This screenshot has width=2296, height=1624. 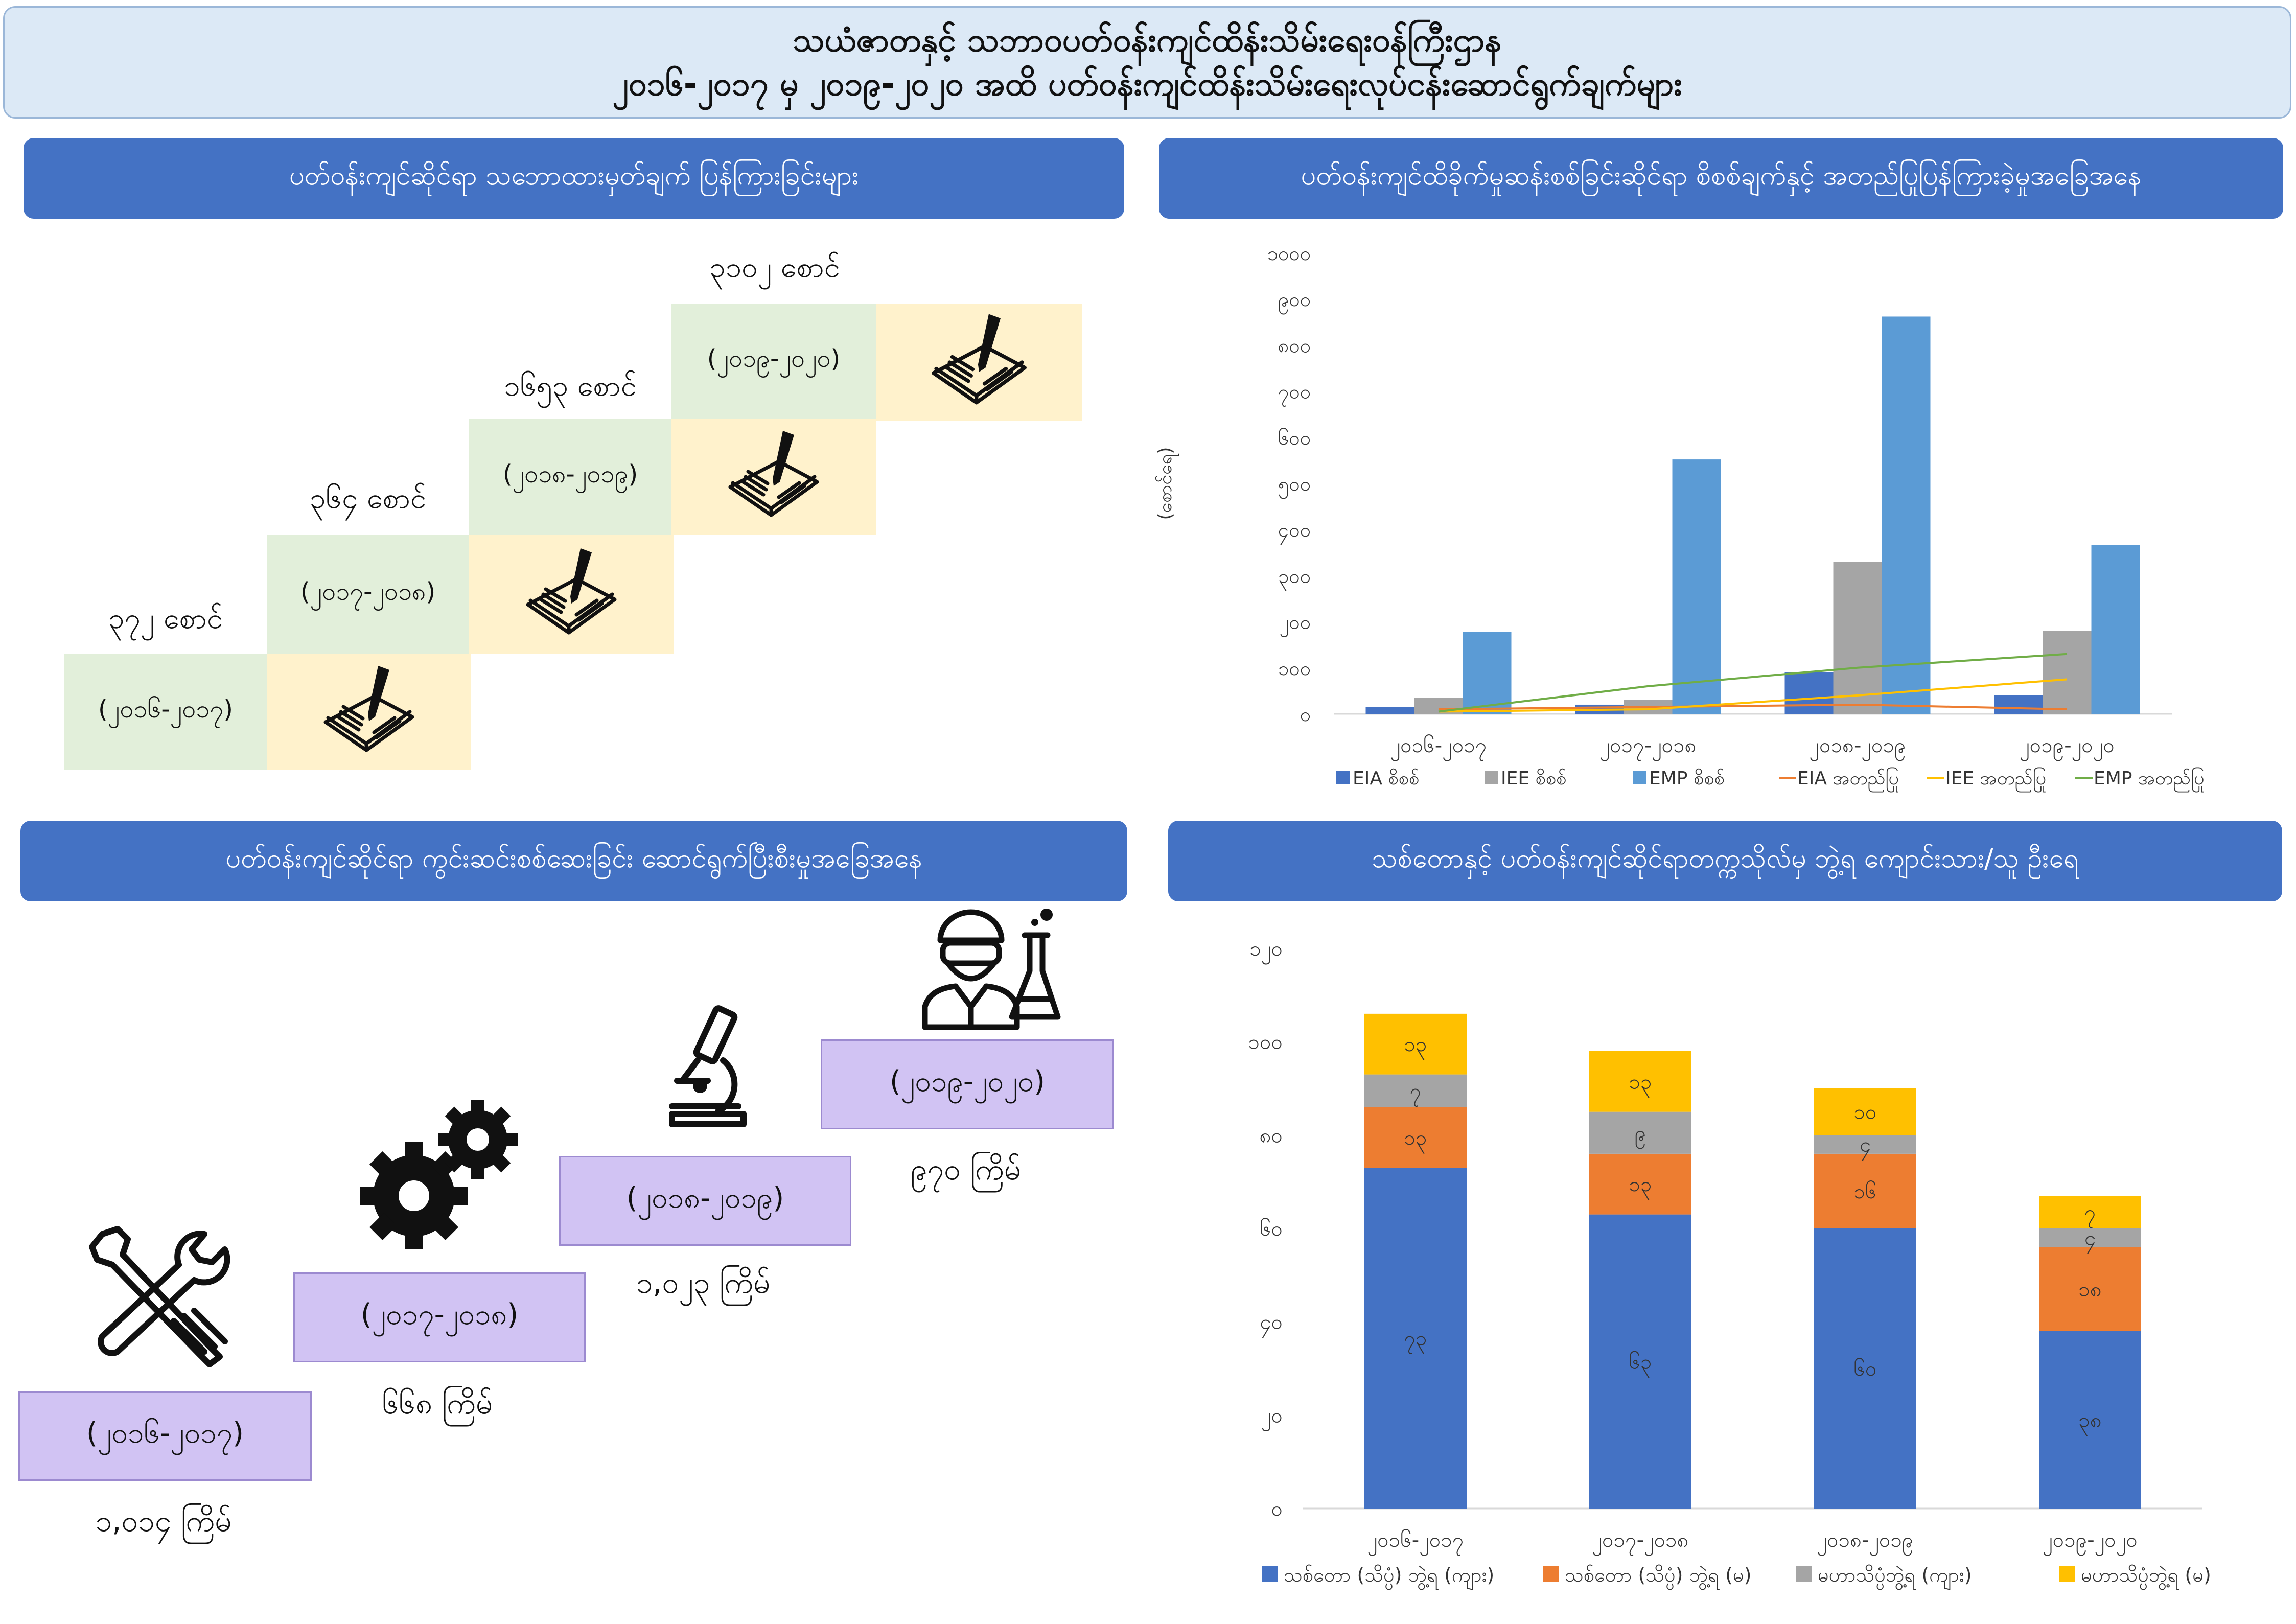 What do you see at coordinates (1272, 1417) in the screenshot?
I see `y-tick-label: ၂၀` at bounding box center [1272, 1417].